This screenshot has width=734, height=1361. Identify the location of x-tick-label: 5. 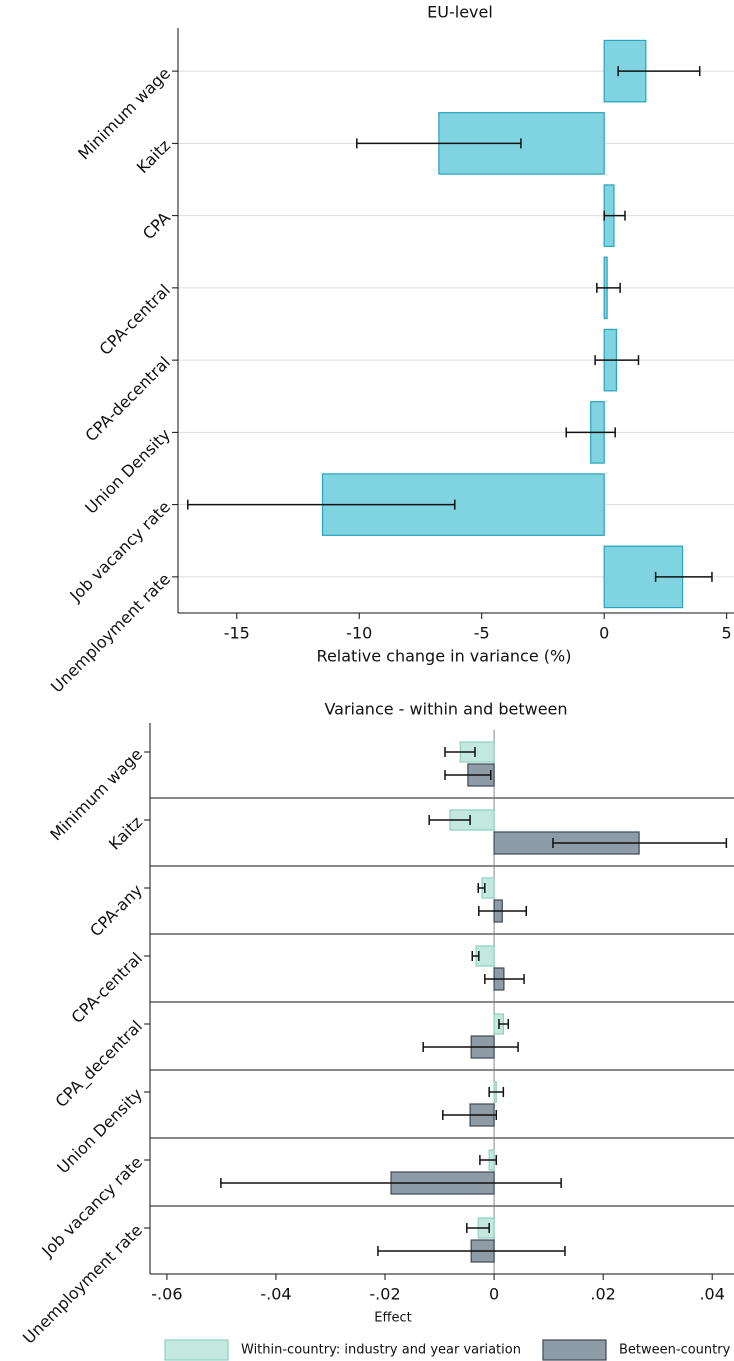
(727, 633).